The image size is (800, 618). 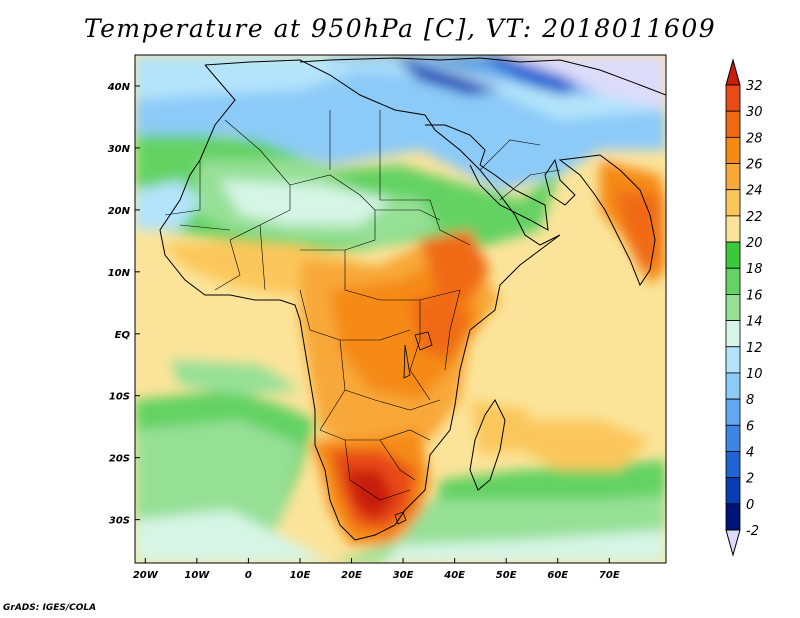 What do you see at coordinates (413, 428) in the screenshot?
I see `lake-outlines` at bounding box center [413, 428].